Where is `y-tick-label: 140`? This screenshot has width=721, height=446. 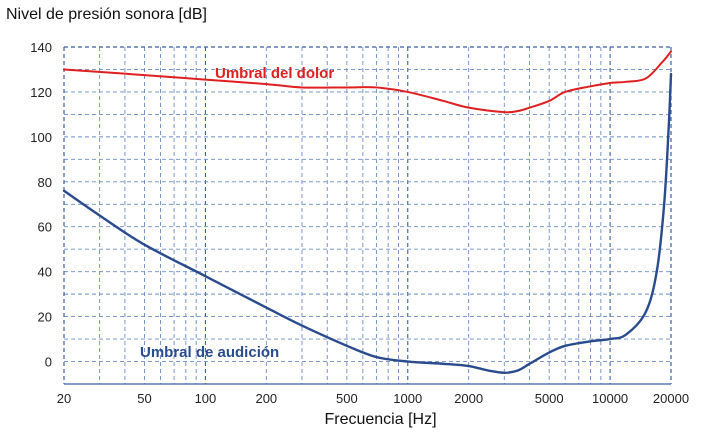
y-tick-label: 140 is located at coordinates (41, 47).